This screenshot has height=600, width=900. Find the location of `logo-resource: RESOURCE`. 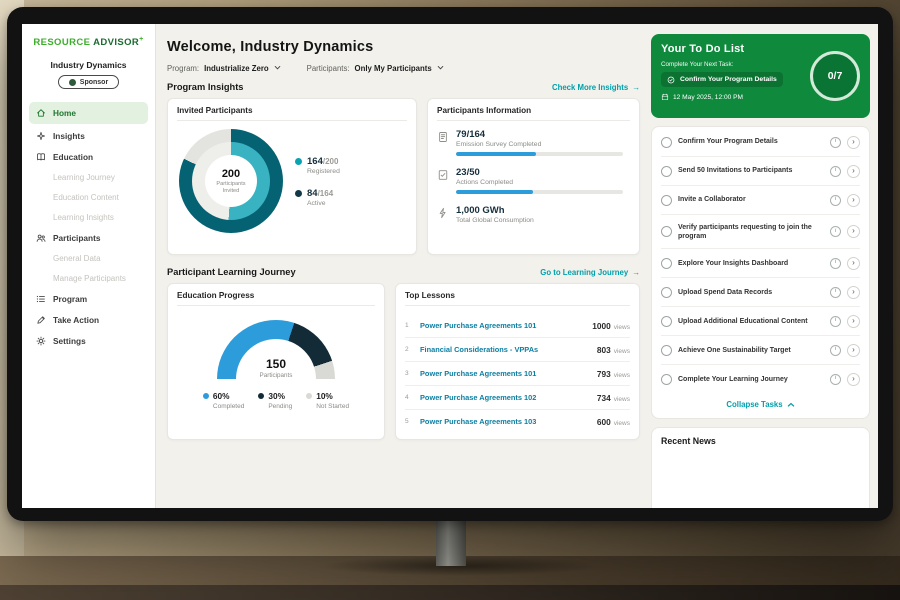

logo-resource: RESOURCE is located at coordinates (62, 43).